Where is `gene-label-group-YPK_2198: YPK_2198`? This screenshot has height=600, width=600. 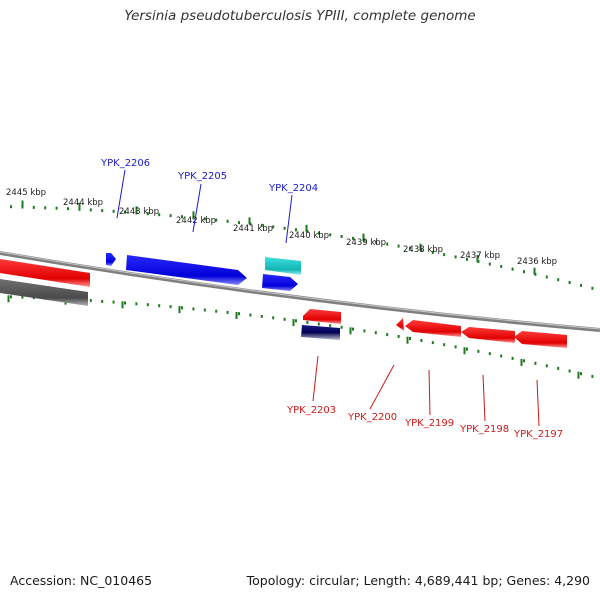
gene-label-group-YPK_2198: YPK_2198 is located at coordinates (484, 404).